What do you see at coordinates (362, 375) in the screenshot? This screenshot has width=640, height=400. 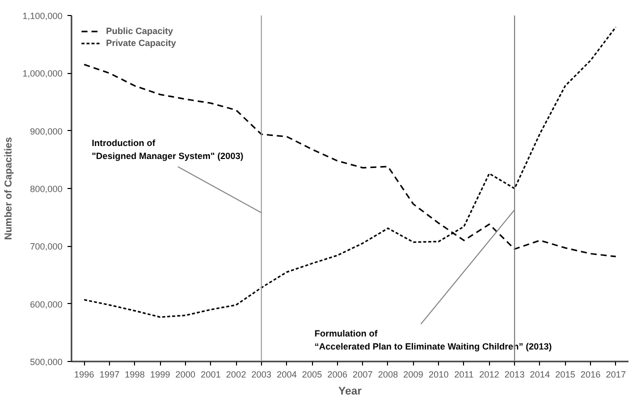 I see `x-tick-label: 2007` at bounding box center [362, 375].